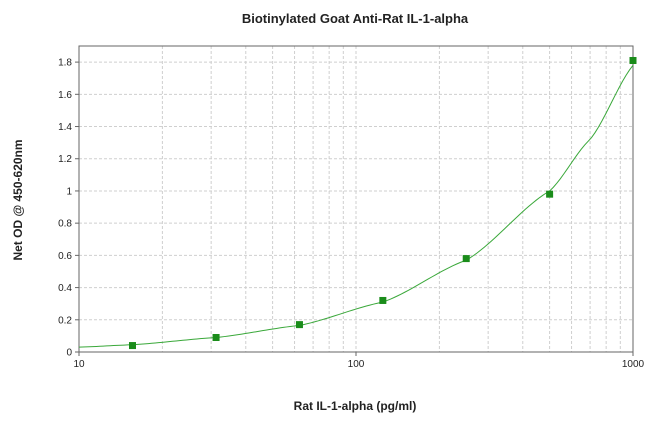 The image size is (650, 429). What do you see at coordinates (18, 199) in the screenshot?
I see `y-axis-label: Net OD @ 450-620nm` at bounding box center [18, 199].